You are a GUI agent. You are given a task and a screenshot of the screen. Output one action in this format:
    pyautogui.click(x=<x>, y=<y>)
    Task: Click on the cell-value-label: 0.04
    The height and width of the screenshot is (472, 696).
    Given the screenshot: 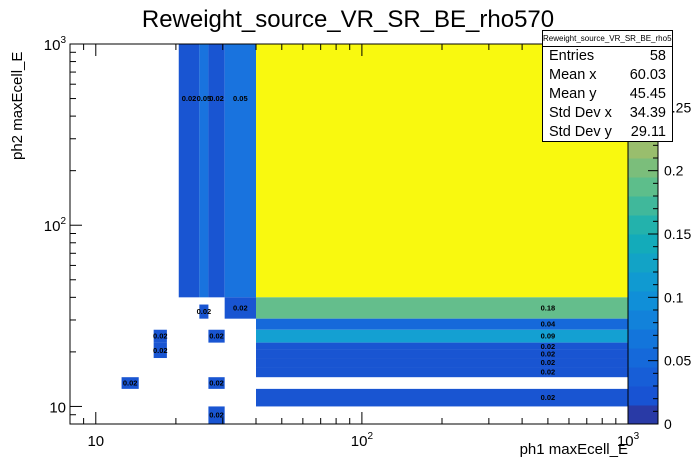 What is the action you would take?
    pyautogui.click(x=548, y=324)
    